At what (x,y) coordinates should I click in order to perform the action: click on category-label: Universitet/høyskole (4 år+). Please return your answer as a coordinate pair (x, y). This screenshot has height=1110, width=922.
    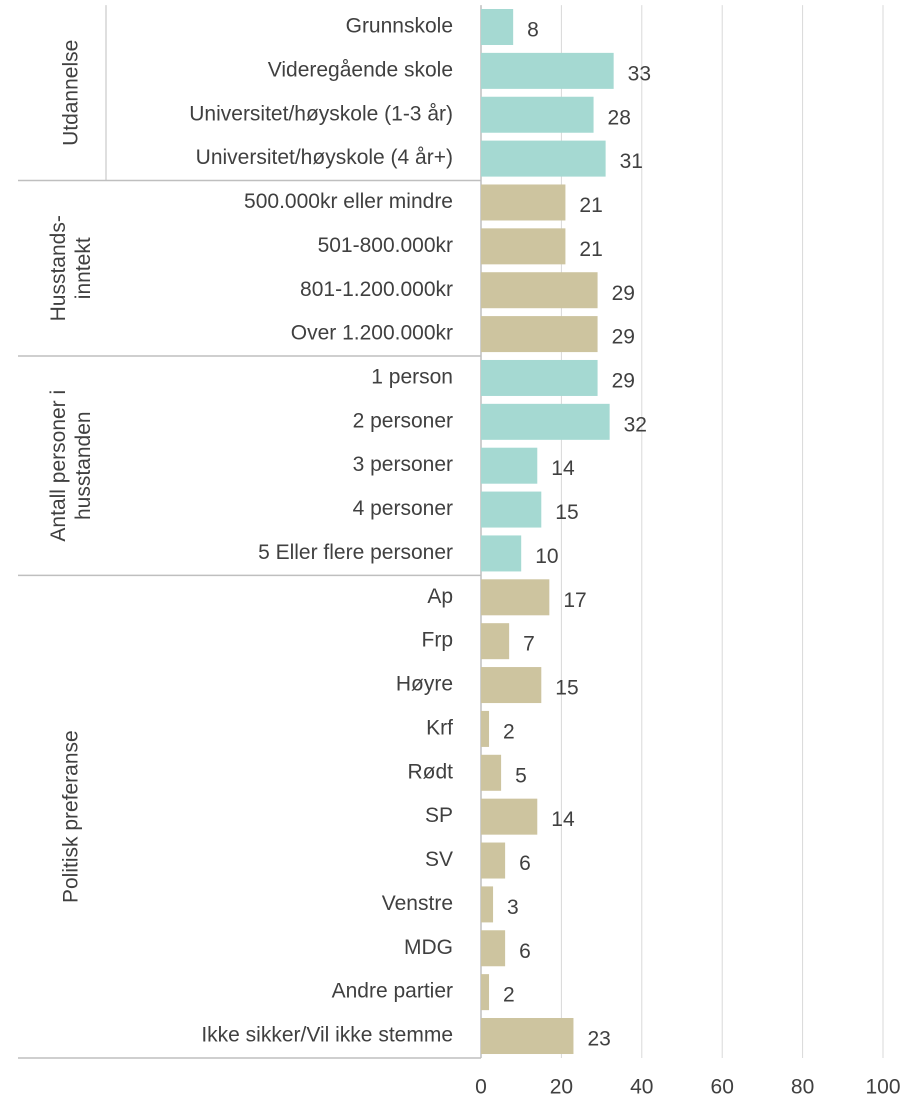
    Looking at the image, I should click on (324, 157).